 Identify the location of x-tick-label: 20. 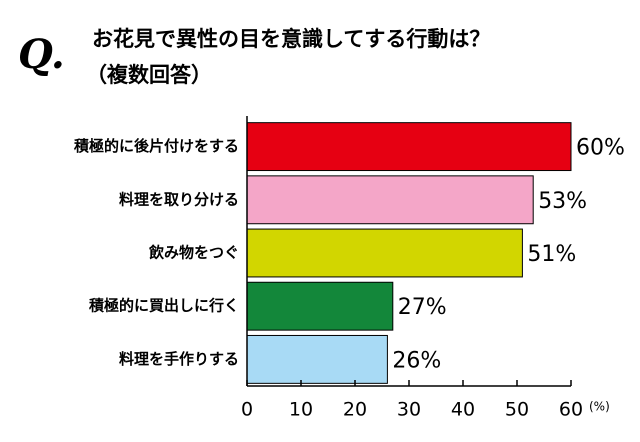
(355, 410).